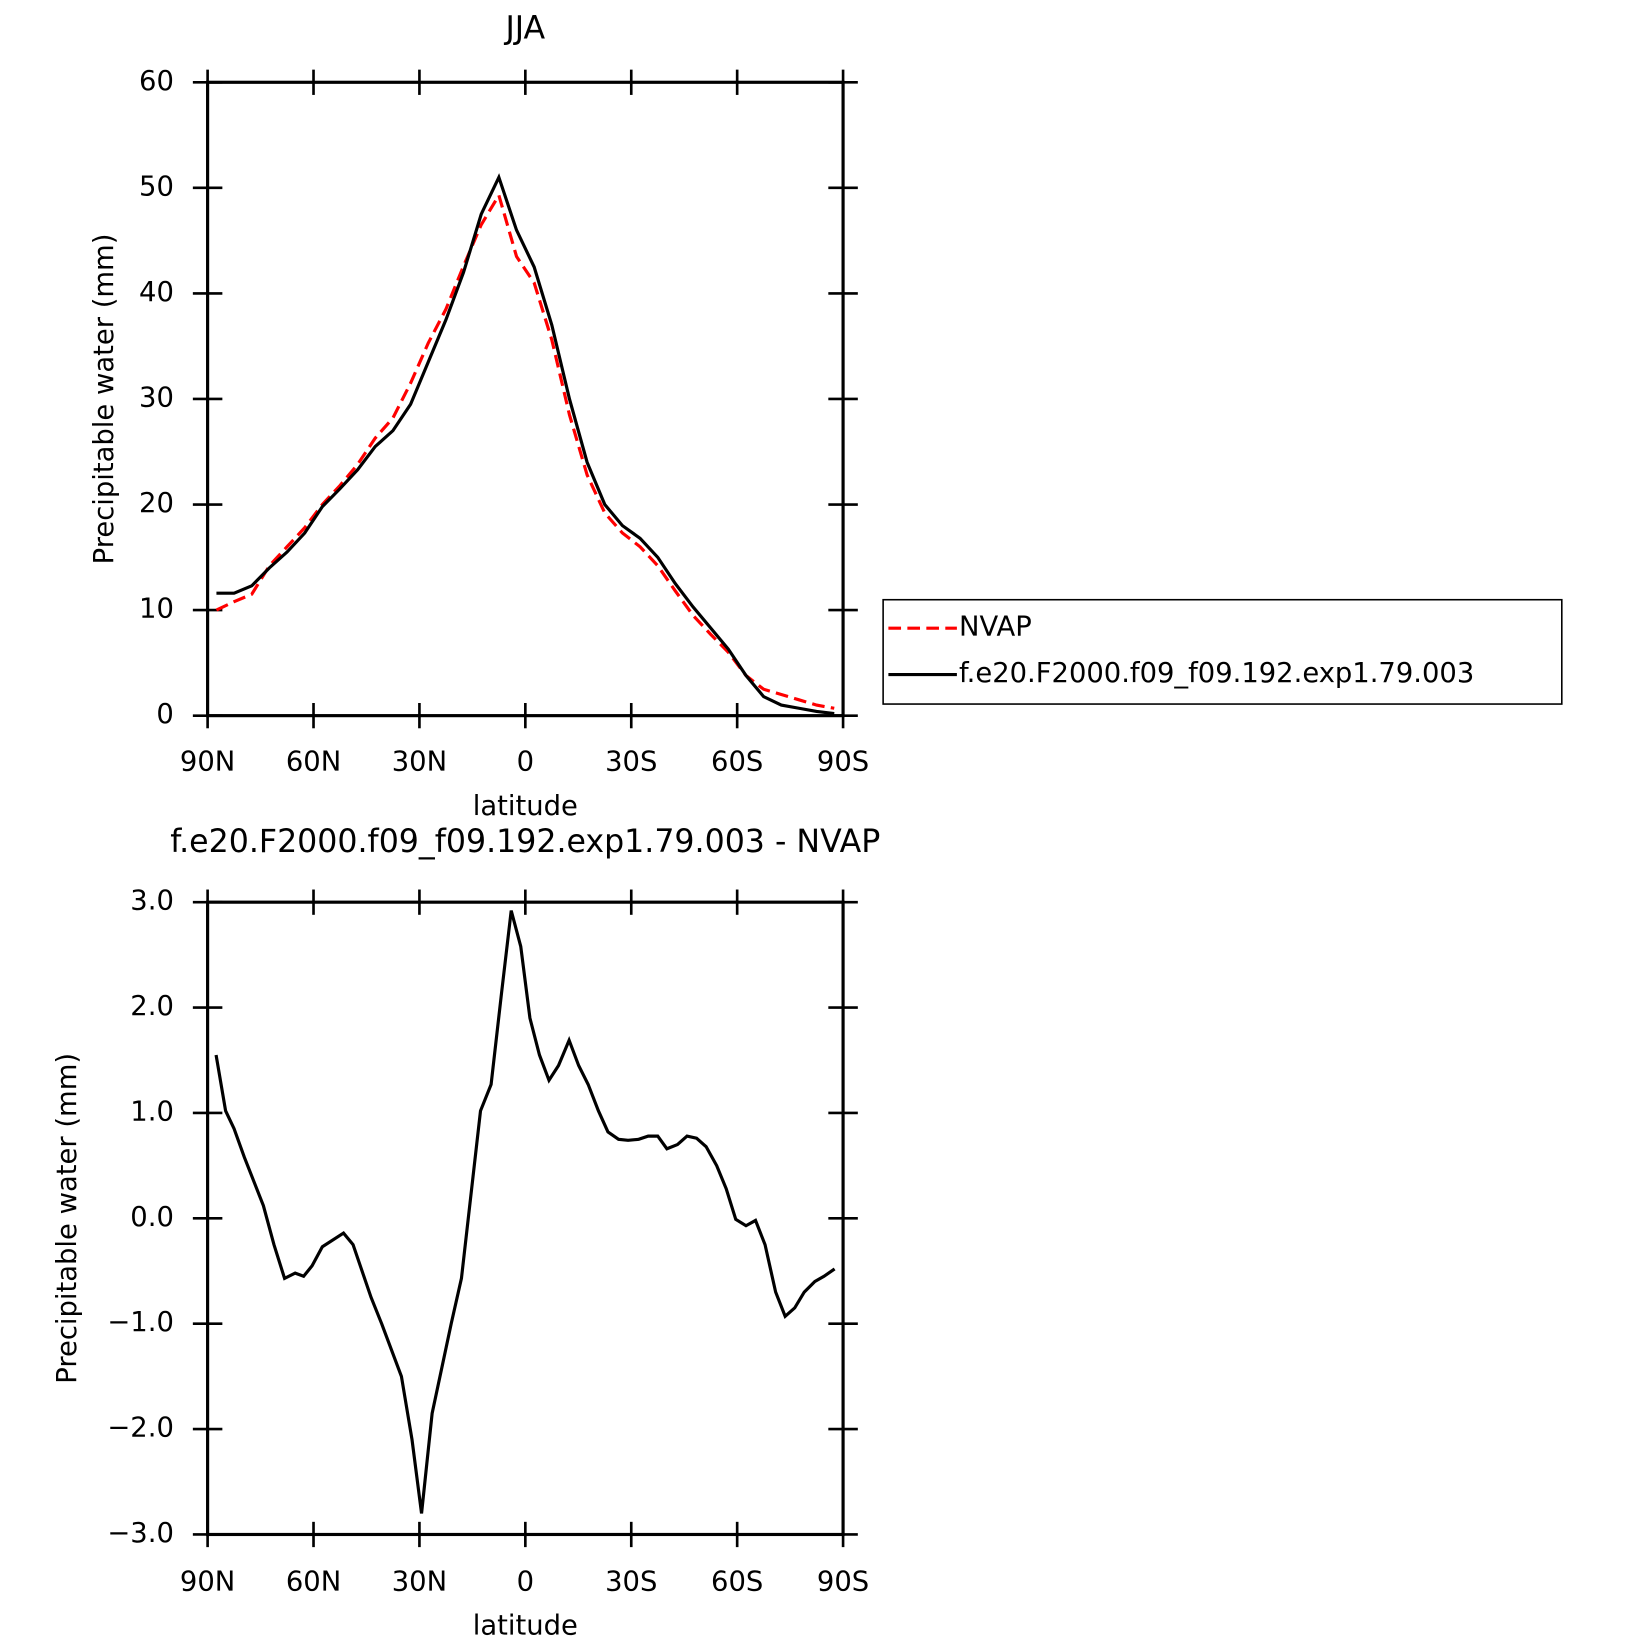  Describe the element at coordinates (524, 29) in the screenshot. I see `chart-title: JJA` at that location.